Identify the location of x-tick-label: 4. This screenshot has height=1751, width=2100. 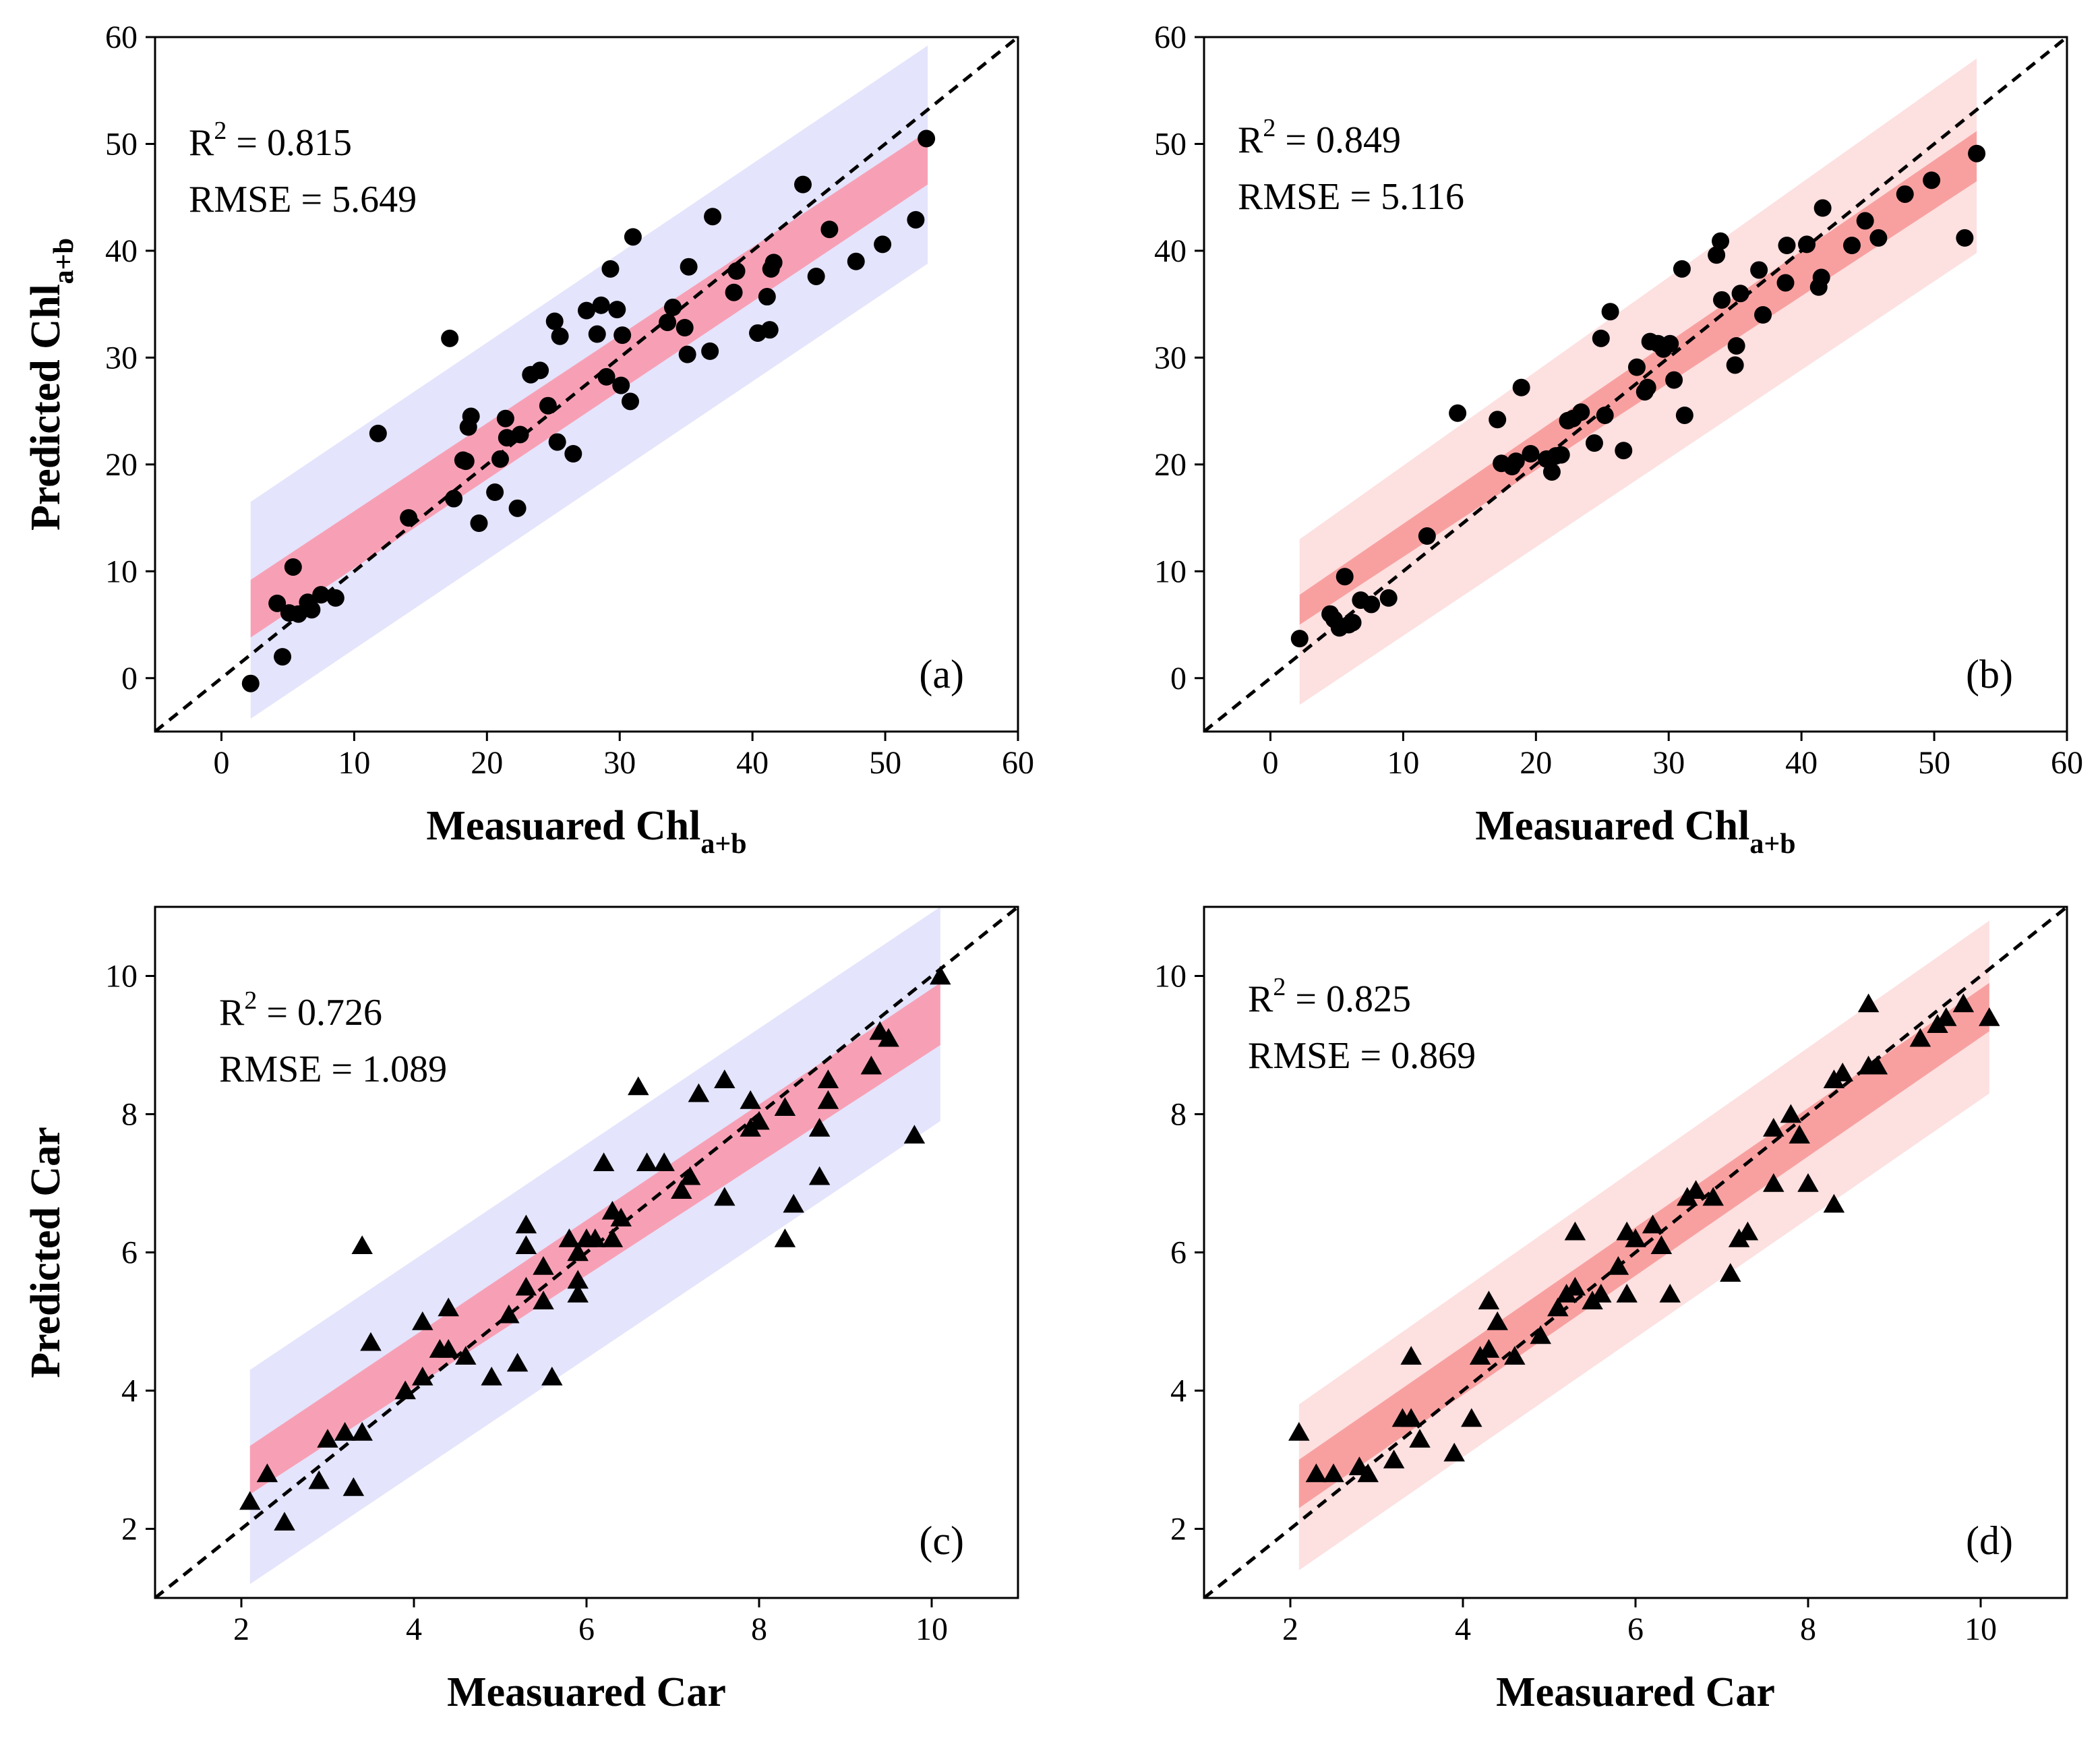
(414, 1629).